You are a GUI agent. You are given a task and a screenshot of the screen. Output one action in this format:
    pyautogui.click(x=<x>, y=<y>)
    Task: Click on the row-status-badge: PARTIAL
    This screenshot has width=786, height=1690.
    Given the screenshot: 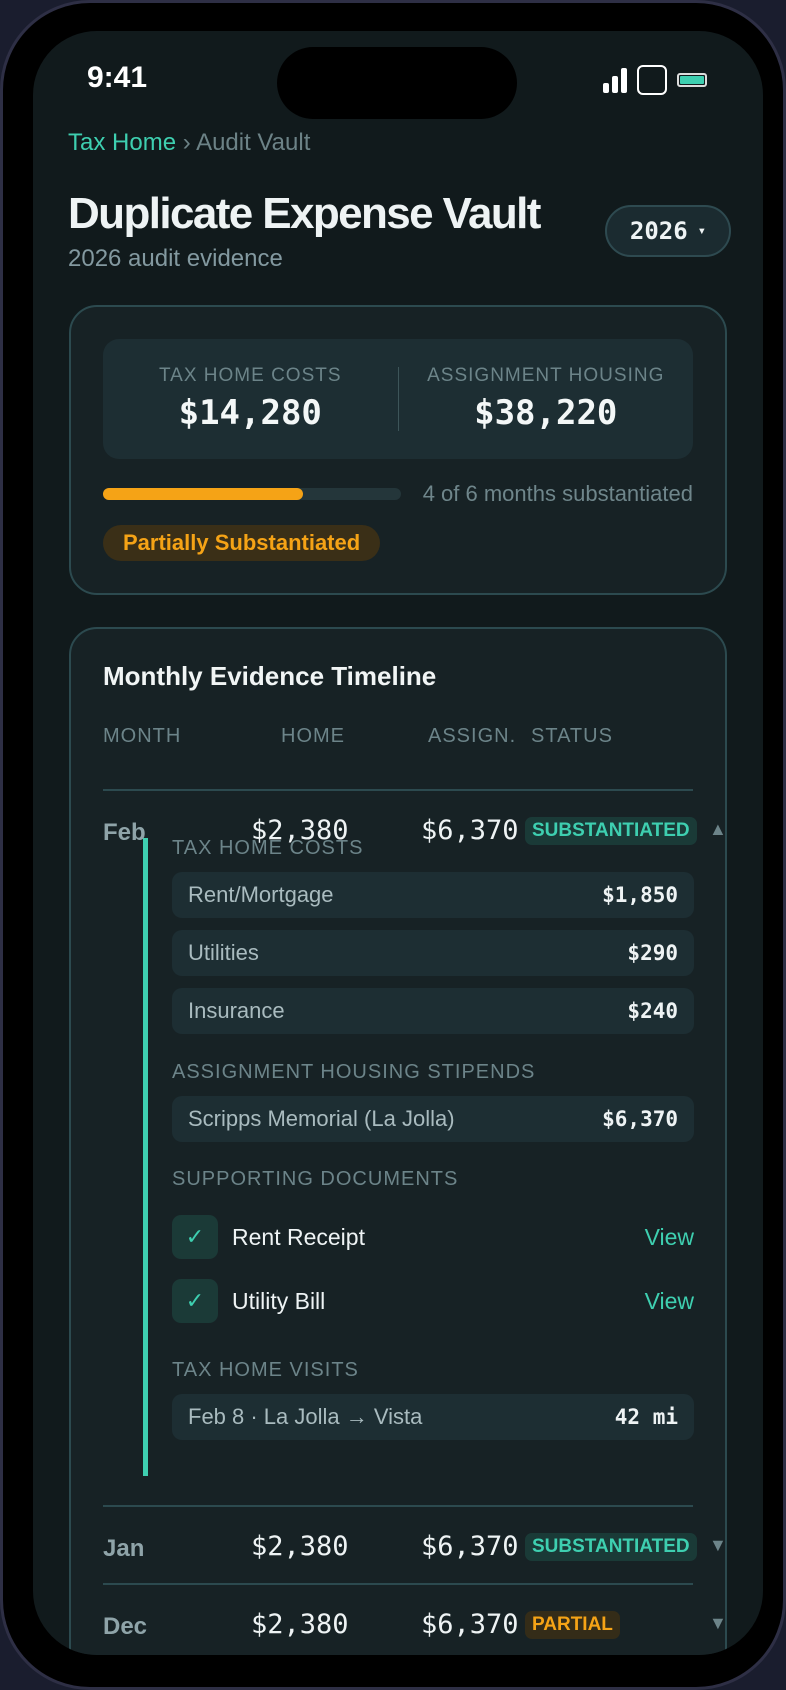 What is the action you would take?
    pyautogui.click(x=572, y=1625)
    